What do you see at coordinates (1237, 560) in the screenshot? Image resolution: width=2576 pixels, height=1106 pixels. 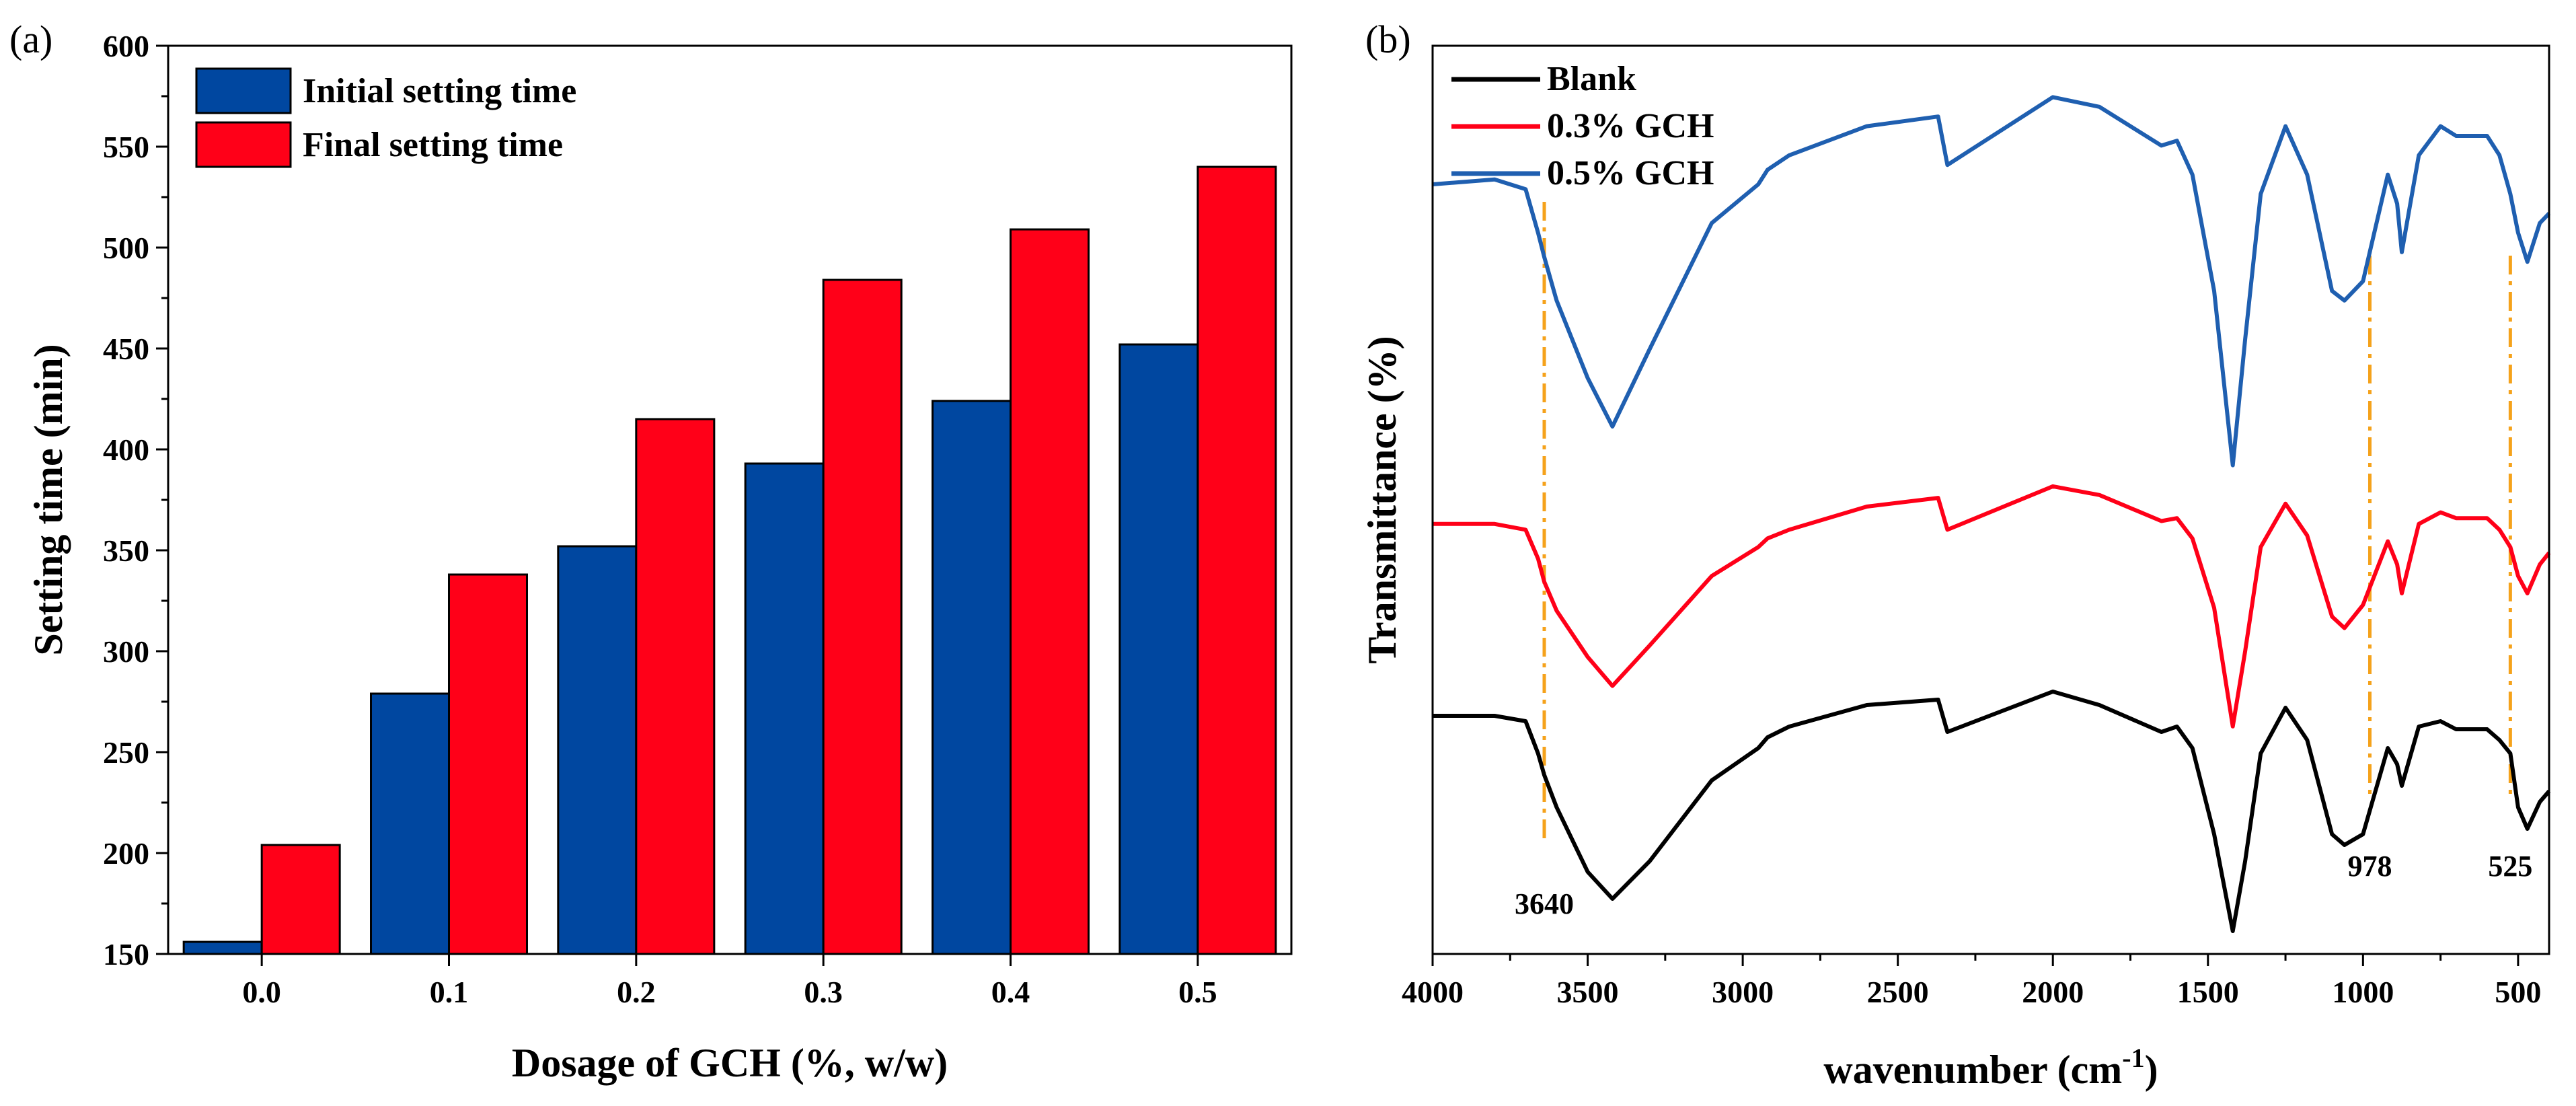 I see `bar-final-0.5` at bounding box center [1237, 560].